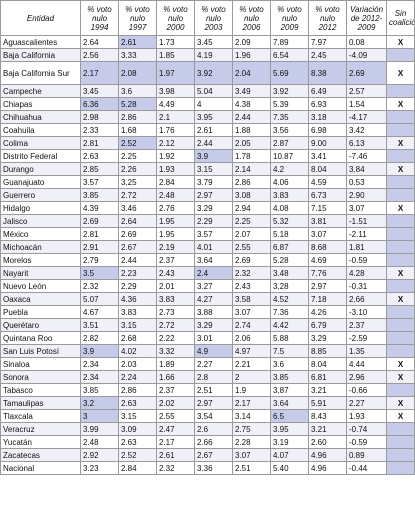  Describe the element at coordinates (99, 260) in the screenshot. I see `cell-value: 2.79` at that location.